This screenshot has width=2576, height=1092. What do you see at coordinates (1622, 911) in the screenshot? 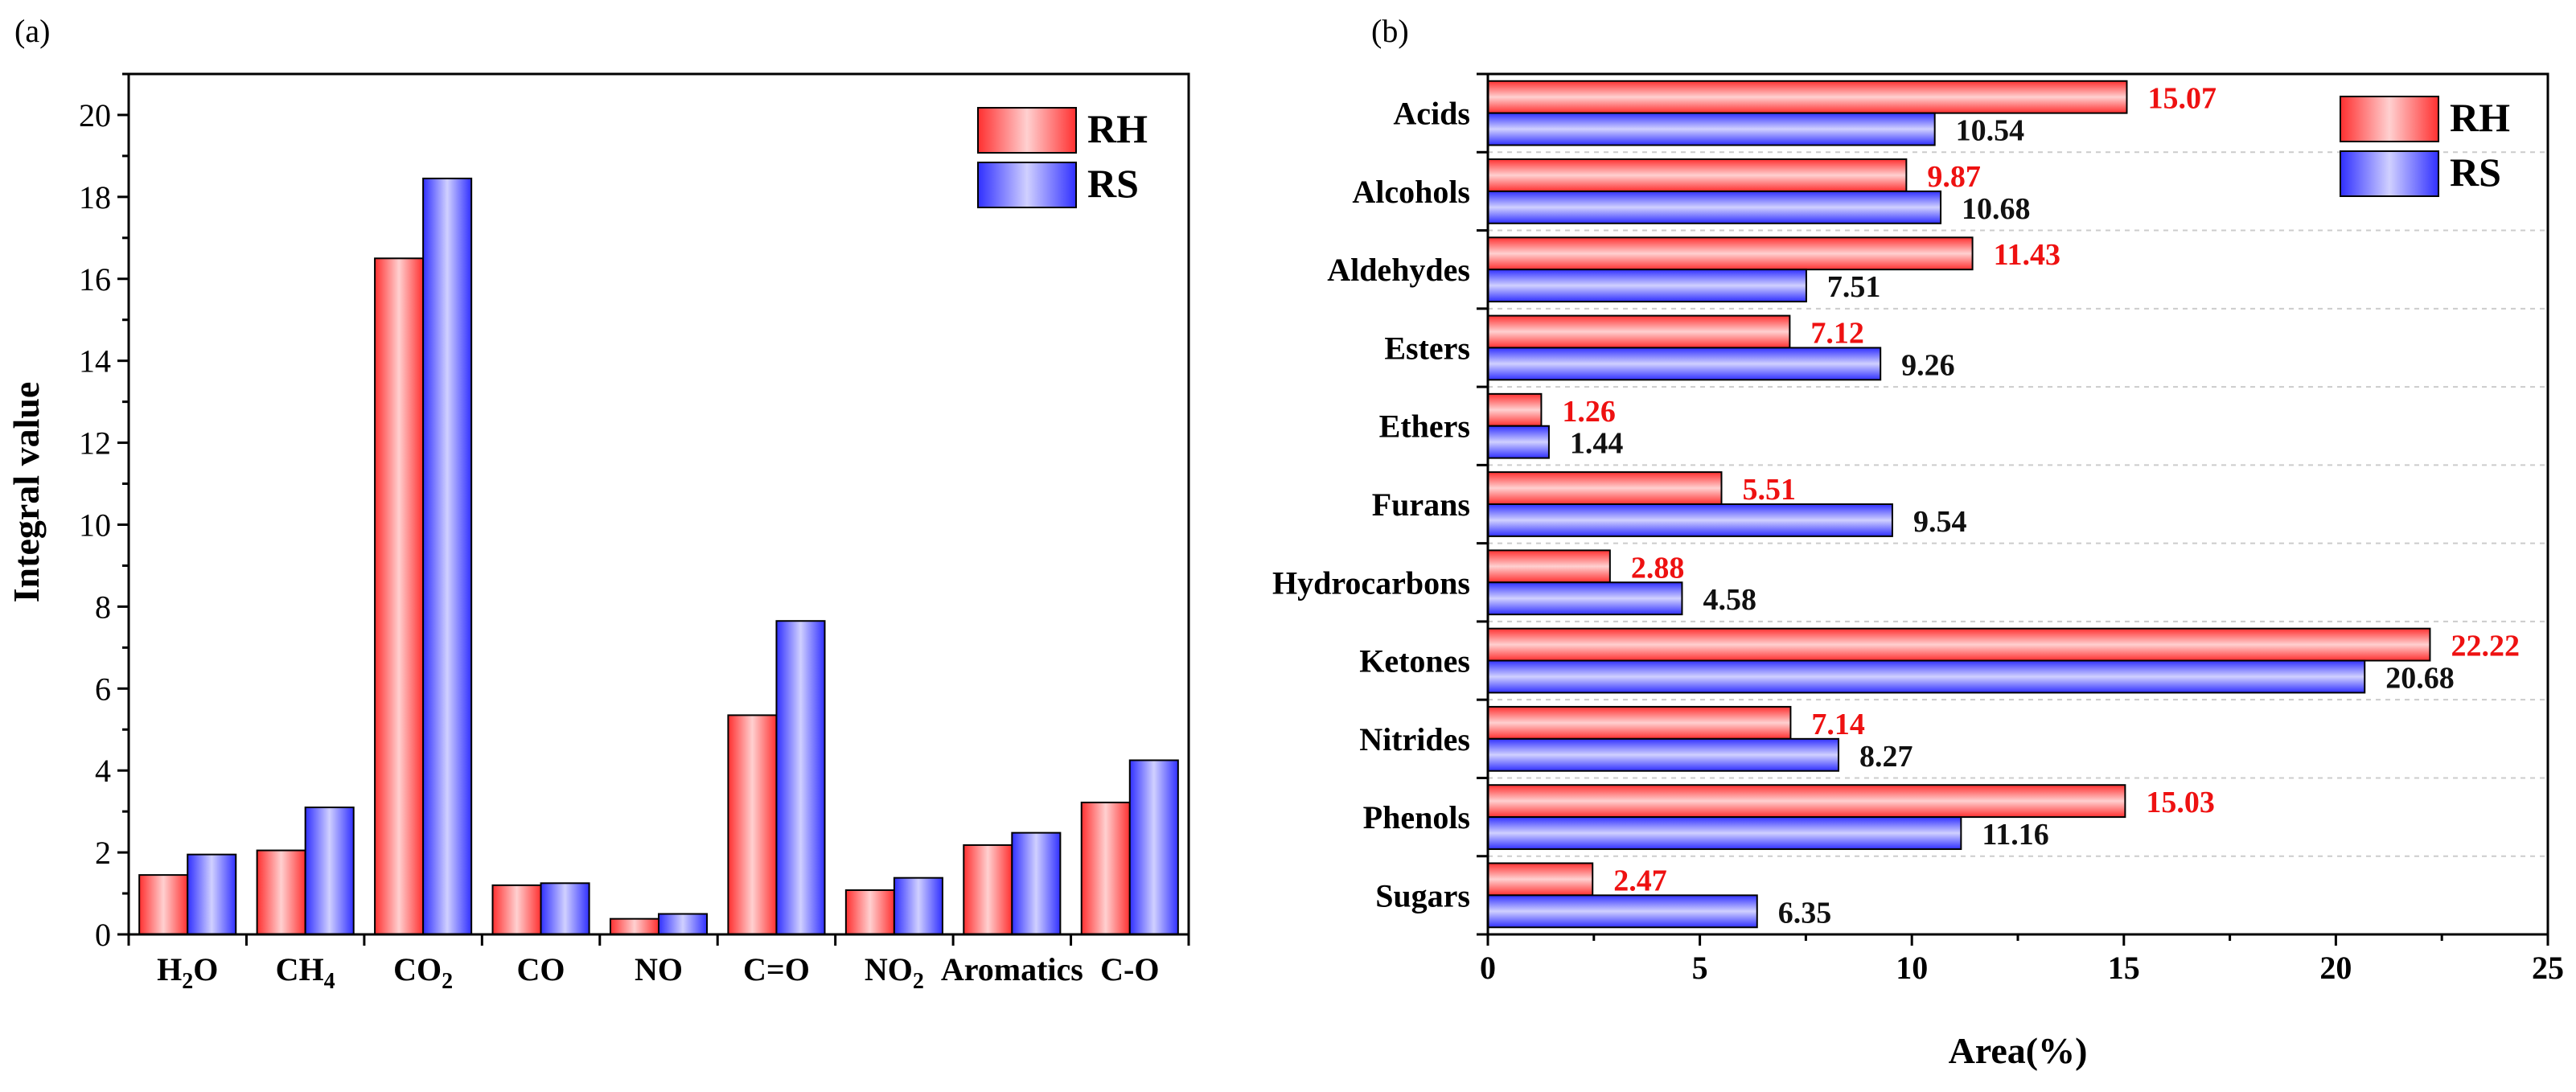
I see `bar-rs-sugars` at bounding box center [1622, 911].